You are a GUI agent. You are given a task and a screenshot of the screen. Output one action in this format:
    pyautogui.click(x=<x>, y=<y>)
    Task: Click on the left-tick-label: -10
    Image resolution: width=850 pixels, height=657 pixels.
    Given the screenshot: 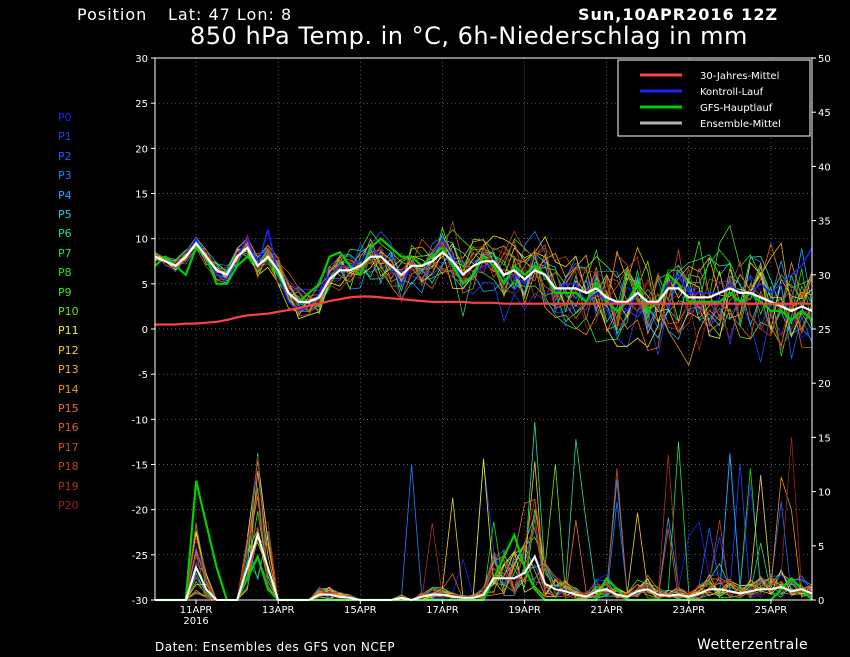 What is the action you would take?
    pyautogui.click(x=140, y=420)
    